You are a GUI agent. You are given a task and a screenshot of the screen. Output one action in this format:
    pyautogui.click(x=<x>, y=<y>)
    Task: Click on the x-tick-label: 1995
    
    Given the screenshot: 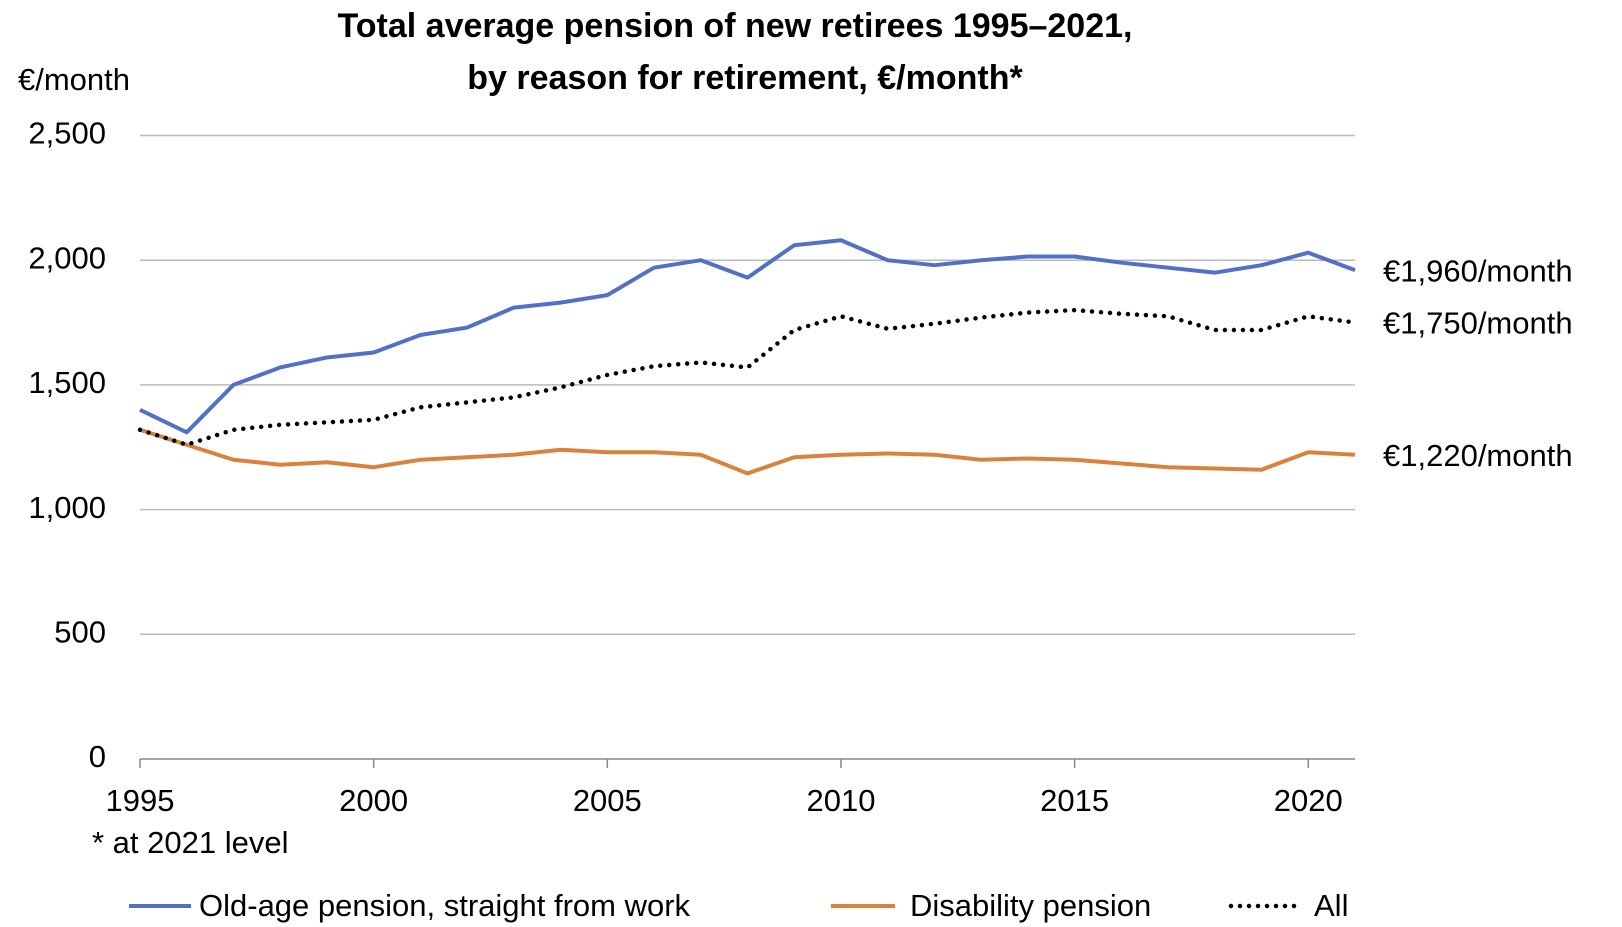 What is the action you would take?
    pyautogui.click(x=140, y=800)
    